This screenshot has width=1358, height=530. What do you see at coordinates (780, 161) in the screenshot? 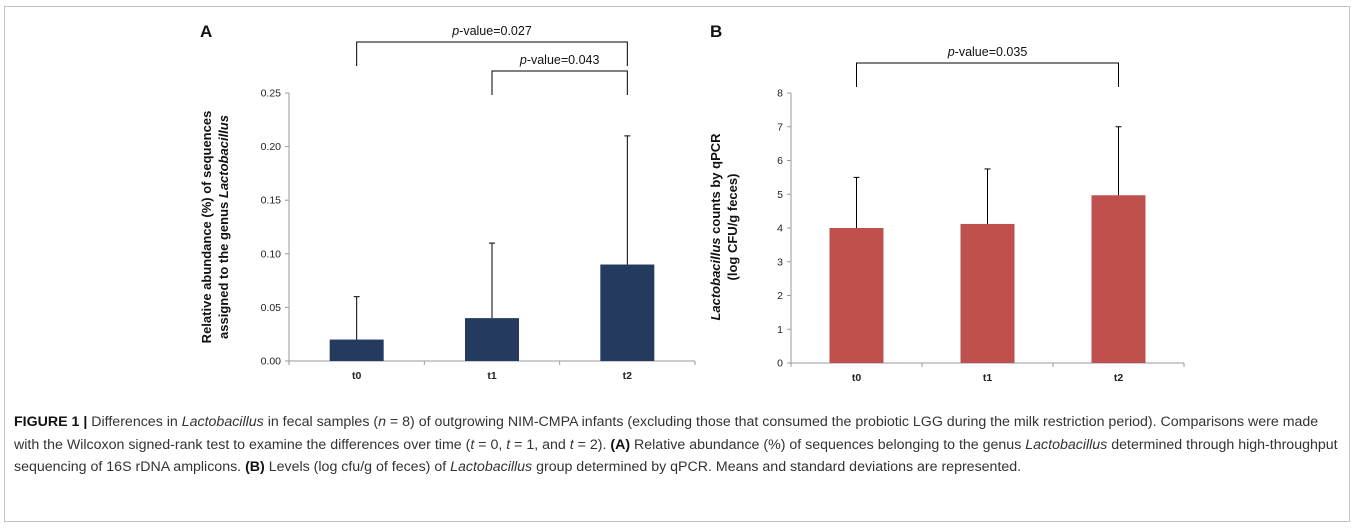
I see `chart-b-y-tick-label: 6` at bounding box center [780, 161].